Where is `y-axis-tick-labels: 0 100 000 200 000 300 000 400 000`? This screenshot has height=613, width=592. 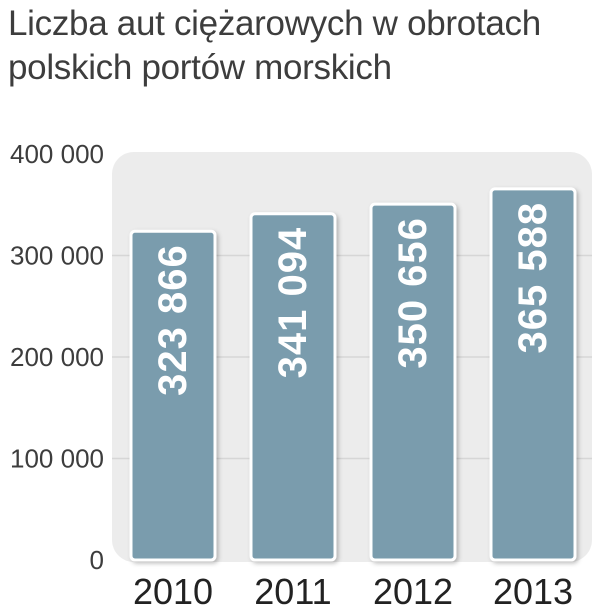 y-axis-tick-labels: 0 100 000 200 000 300 000 400 000 is located at coordinates (57, 357).